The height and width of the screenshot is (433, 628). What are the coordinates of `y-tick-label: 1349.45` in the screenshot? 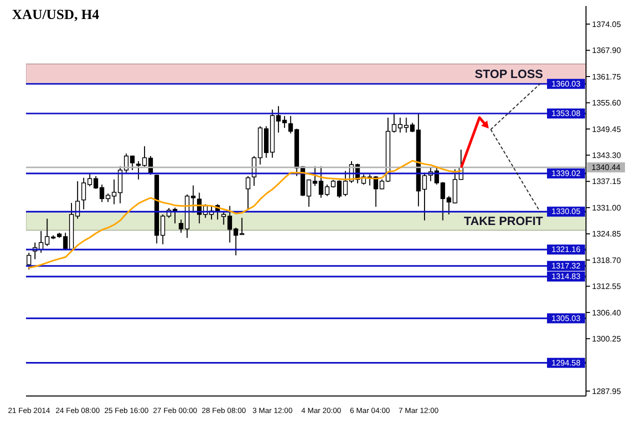 It's located at (607, 129).